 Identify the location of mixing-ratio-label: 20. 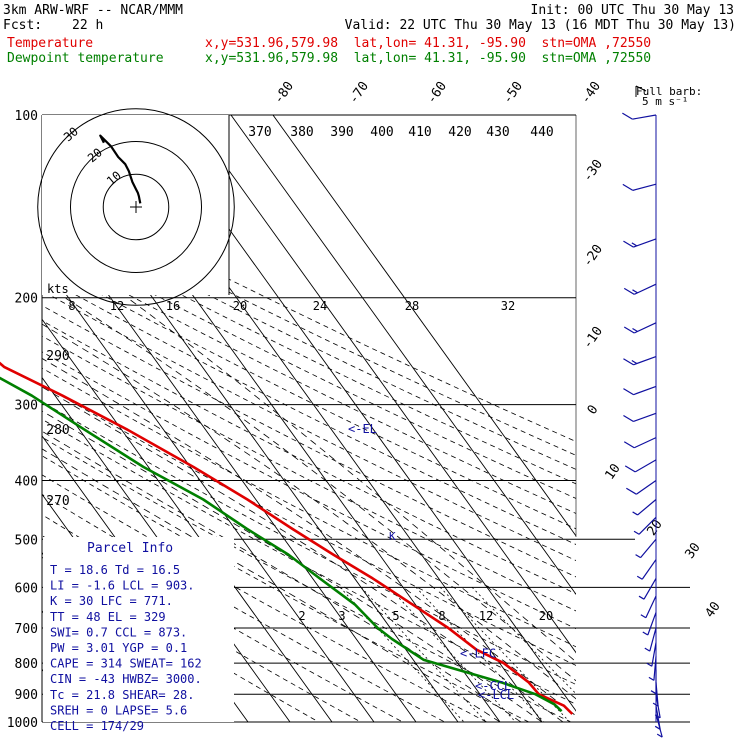
(546, 616).